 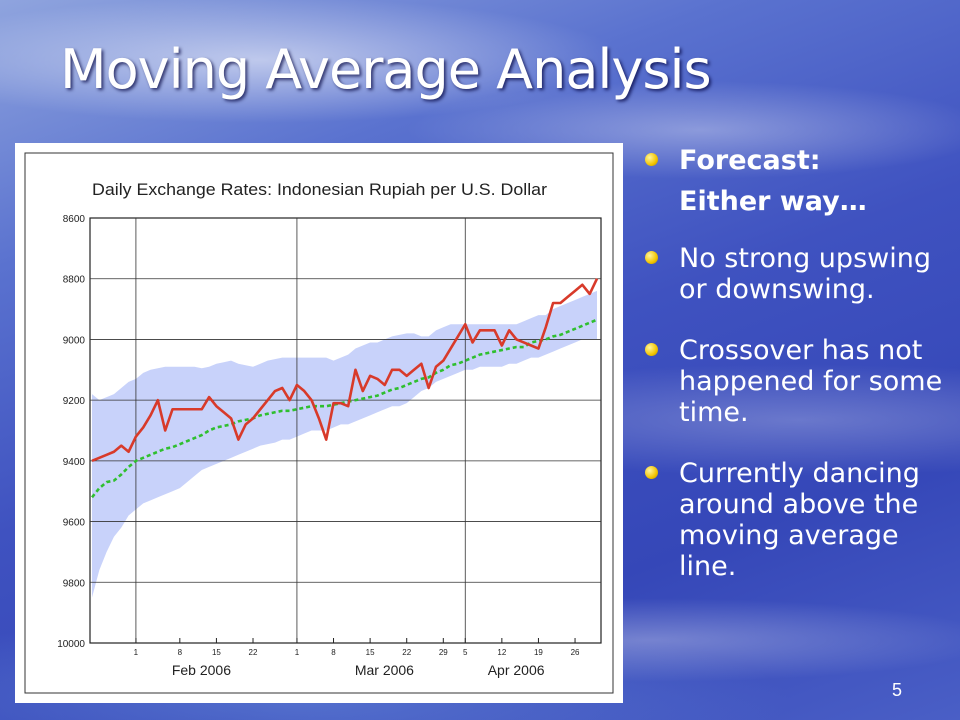 I want to click on y-tick-label: 9600, so click(x=74, y=523).